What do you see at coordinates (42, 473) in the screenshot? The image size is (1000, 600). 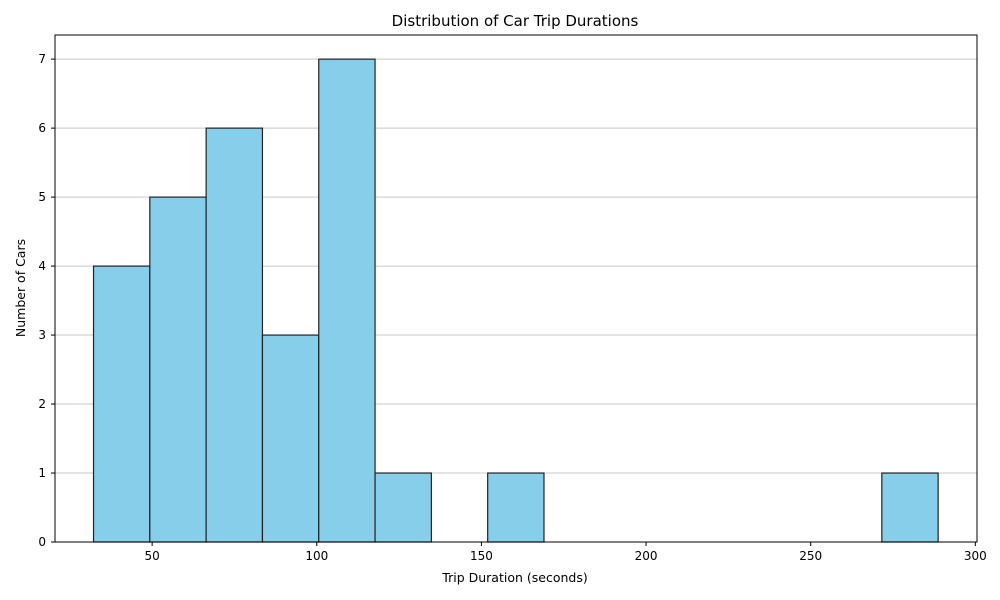 I see `y-tick-label: 1` at bounding box center [42, 473].